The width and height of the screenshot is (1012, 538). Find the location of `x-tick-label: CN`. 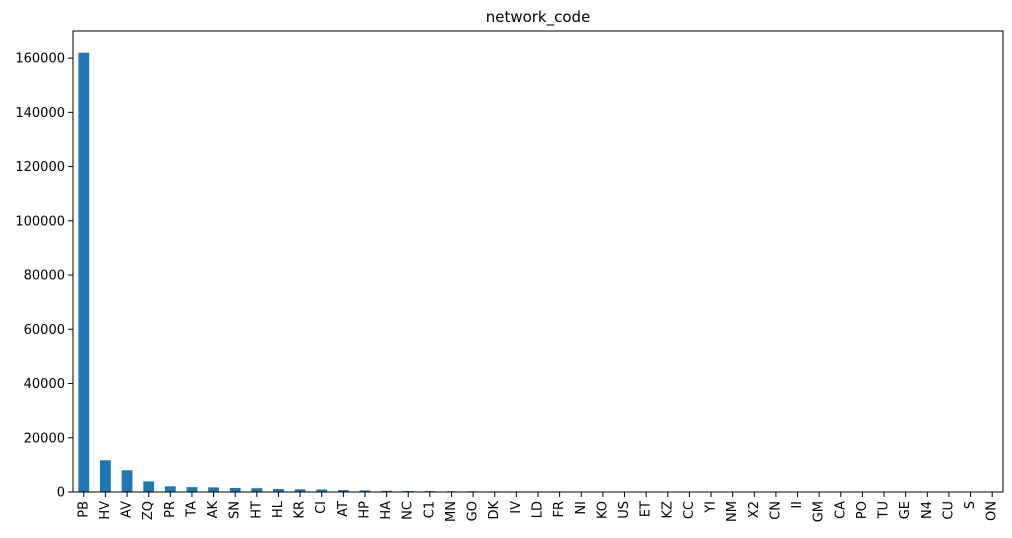

x-tick-label: CN is located at coordinates (775, 510).